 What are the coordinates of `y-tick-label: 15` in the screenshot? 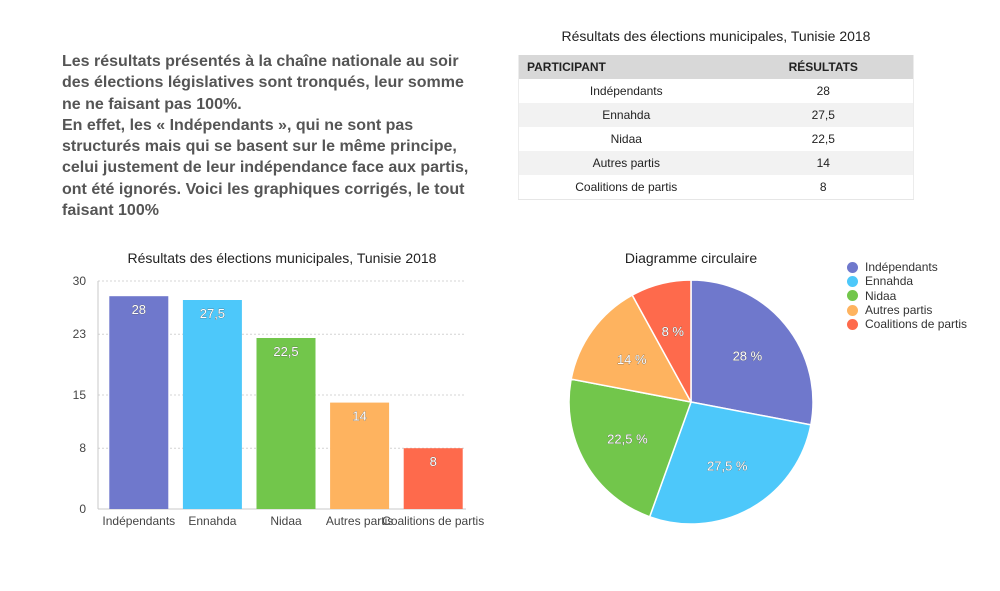 It's located at (80, 395).